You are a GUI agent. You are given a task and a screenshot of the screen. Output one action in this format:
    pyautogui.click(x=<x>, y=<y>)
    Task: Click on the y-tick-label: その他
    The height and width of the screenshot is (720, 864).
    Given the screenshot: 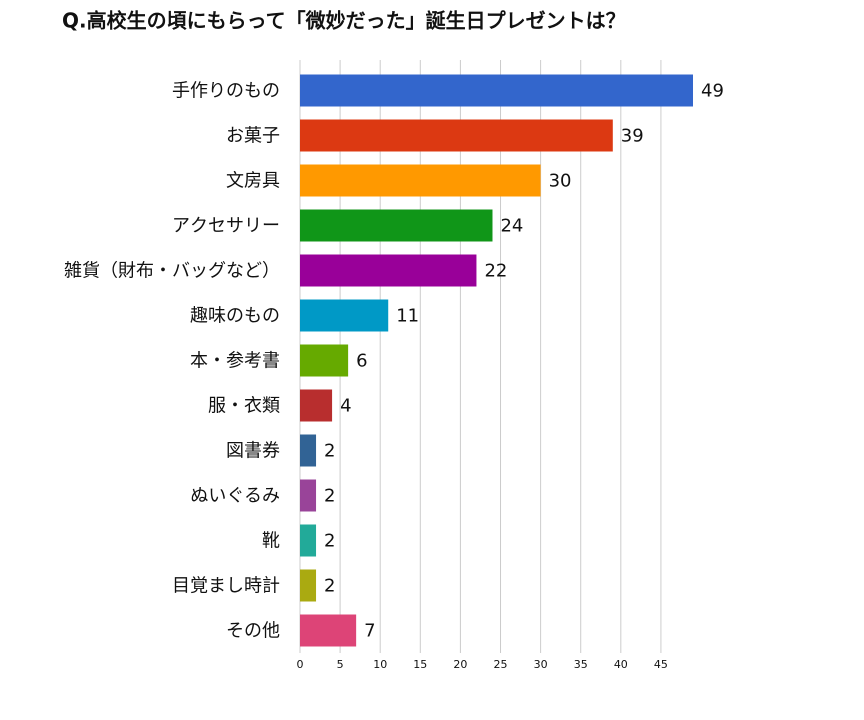 What is the action you would take?
    pyautogui.click(x=253, y=631)
    